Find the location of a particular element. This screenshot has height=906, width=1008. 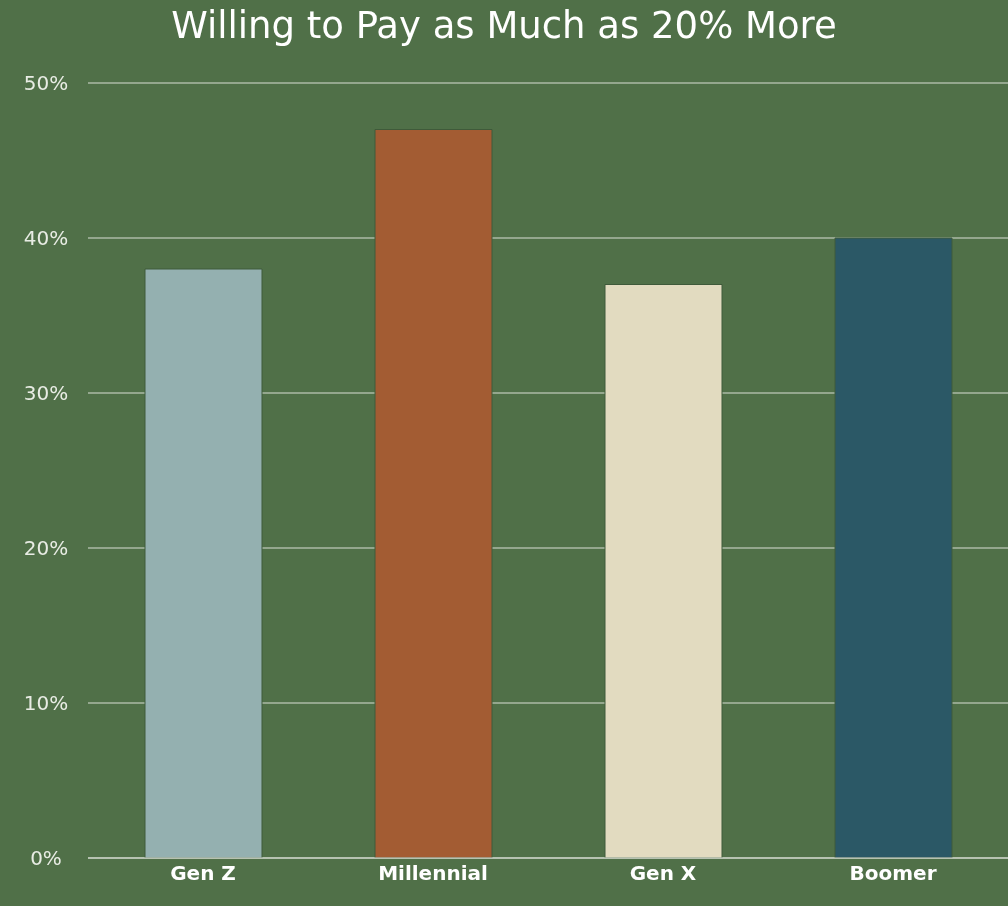

y-tick-label: 10% is located at coordinates (46, 703).